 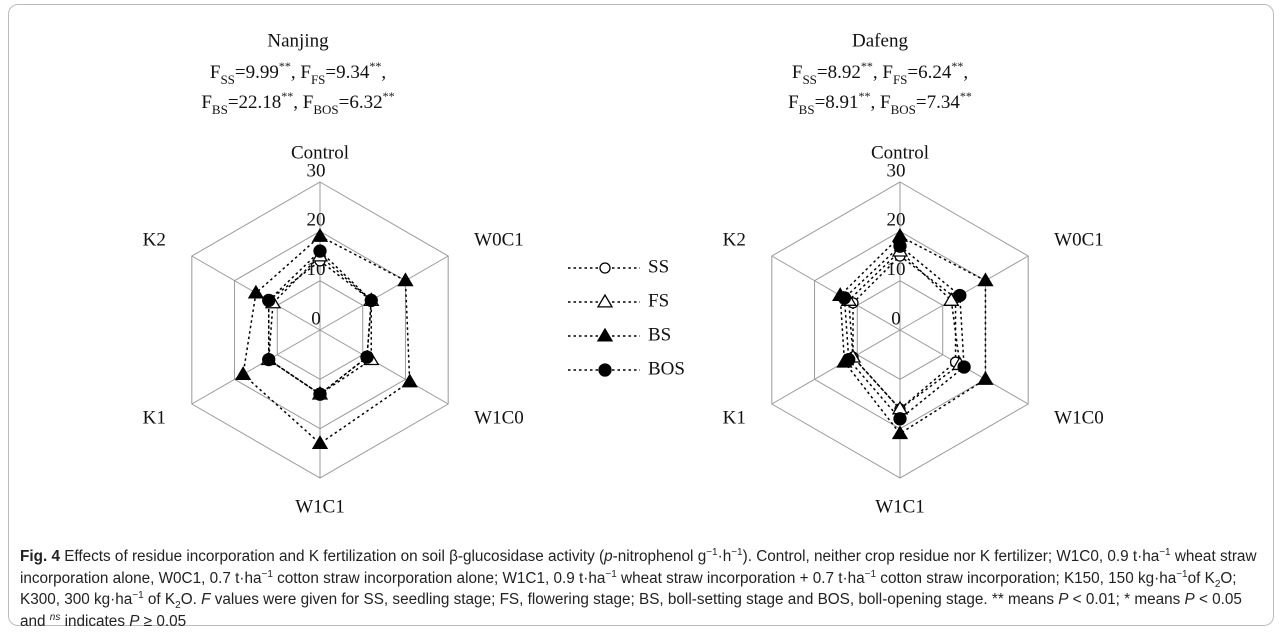 What do you see at coordinates (659, 556) in the screenshot?
I see `caption-text: -nitrophenol g` at bounding box center [659, 556].